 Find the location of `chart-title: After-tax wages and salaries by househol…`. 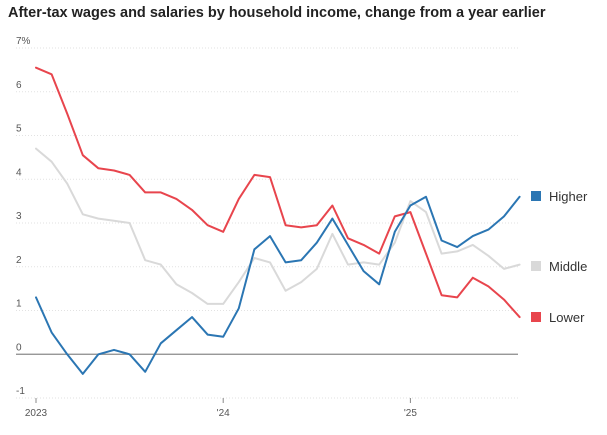

chart-title: After-tax wages and salaries by househol… is located at coordinates (277, 13).